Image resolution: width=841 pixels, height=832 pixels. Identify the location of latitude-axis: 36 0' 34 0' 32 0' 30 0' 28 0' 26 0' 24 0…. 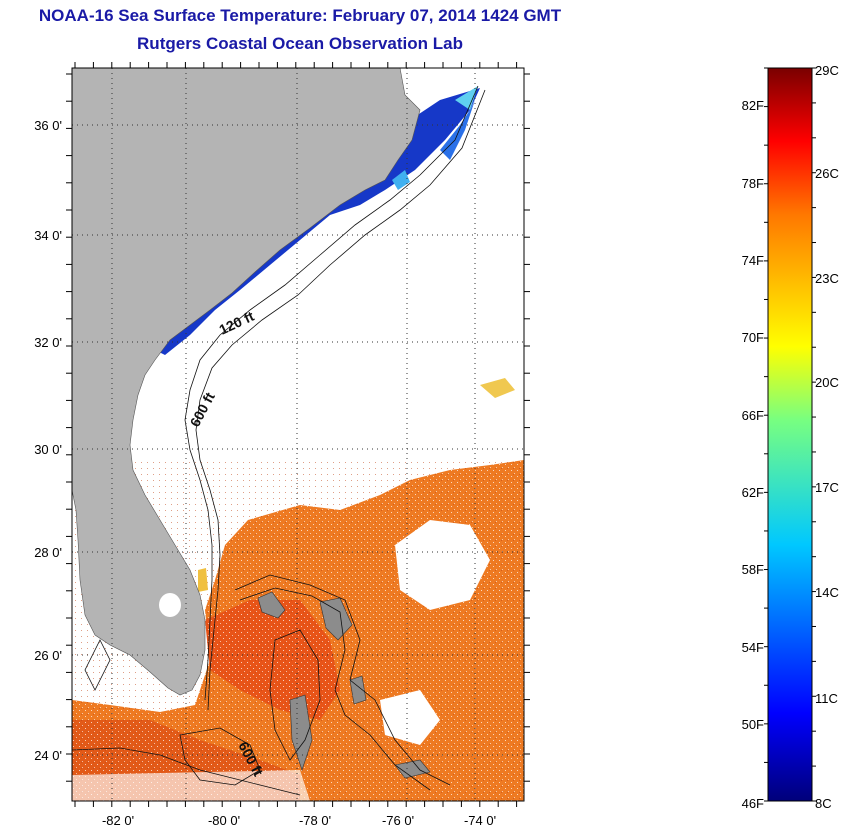
(48, 440).